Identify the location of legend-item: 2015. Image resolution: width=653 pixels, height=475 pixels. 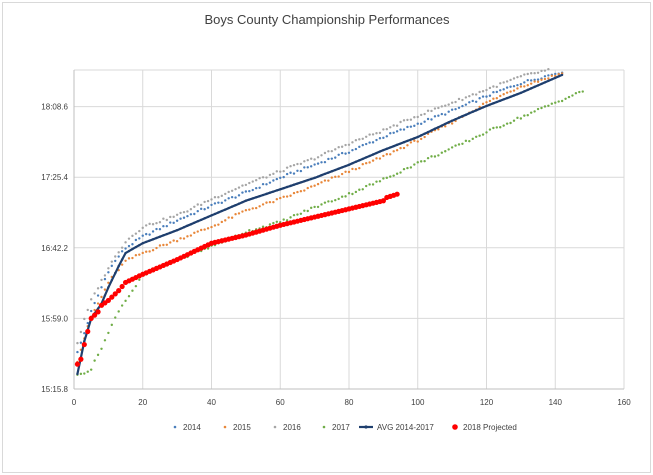
(237, 427).